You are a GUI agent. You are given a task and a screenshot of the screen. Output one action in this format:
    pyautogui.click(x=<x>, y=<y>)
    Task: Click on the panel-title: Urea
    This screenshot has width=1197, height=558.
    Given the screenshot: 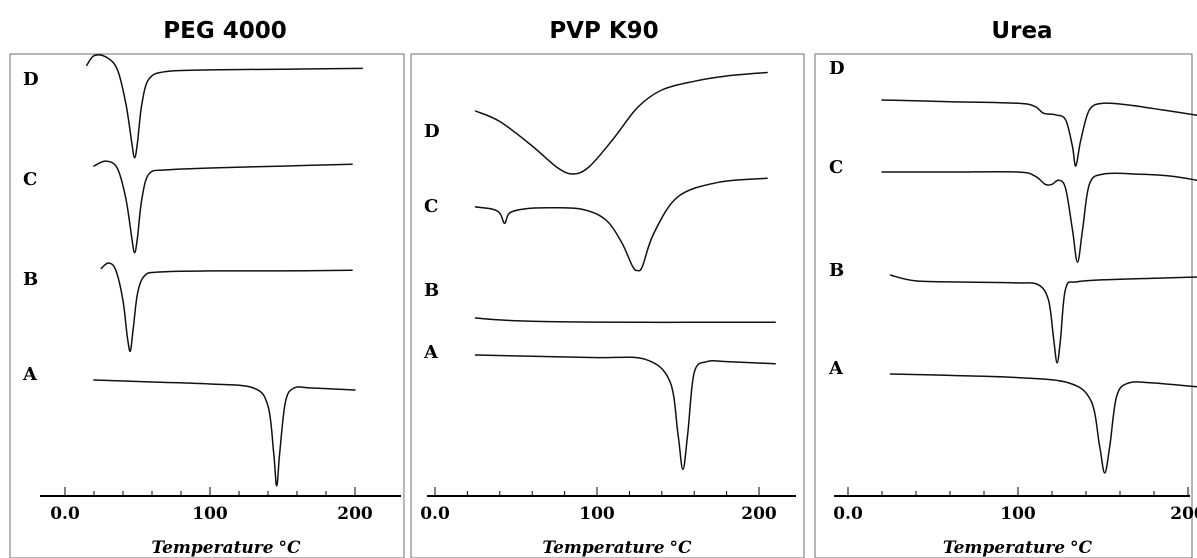 What is the action you would take?
    pyautogui.click(x=1021, y=31)
    